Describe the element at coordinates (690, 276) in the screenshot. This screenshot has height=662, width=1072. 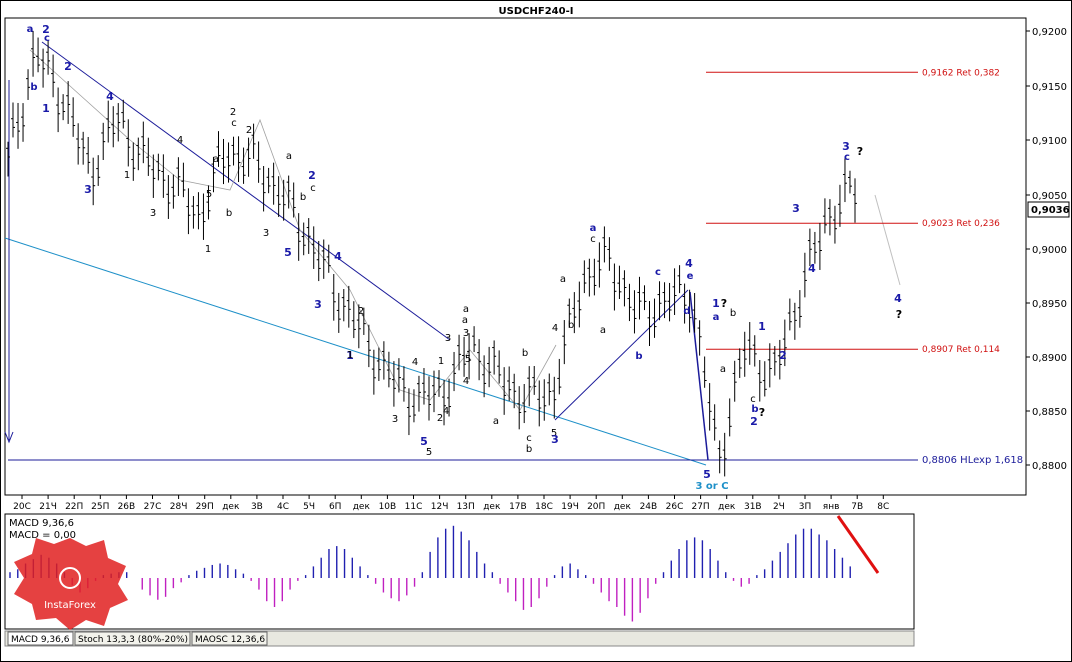
I see `wave-label: e` at that location.